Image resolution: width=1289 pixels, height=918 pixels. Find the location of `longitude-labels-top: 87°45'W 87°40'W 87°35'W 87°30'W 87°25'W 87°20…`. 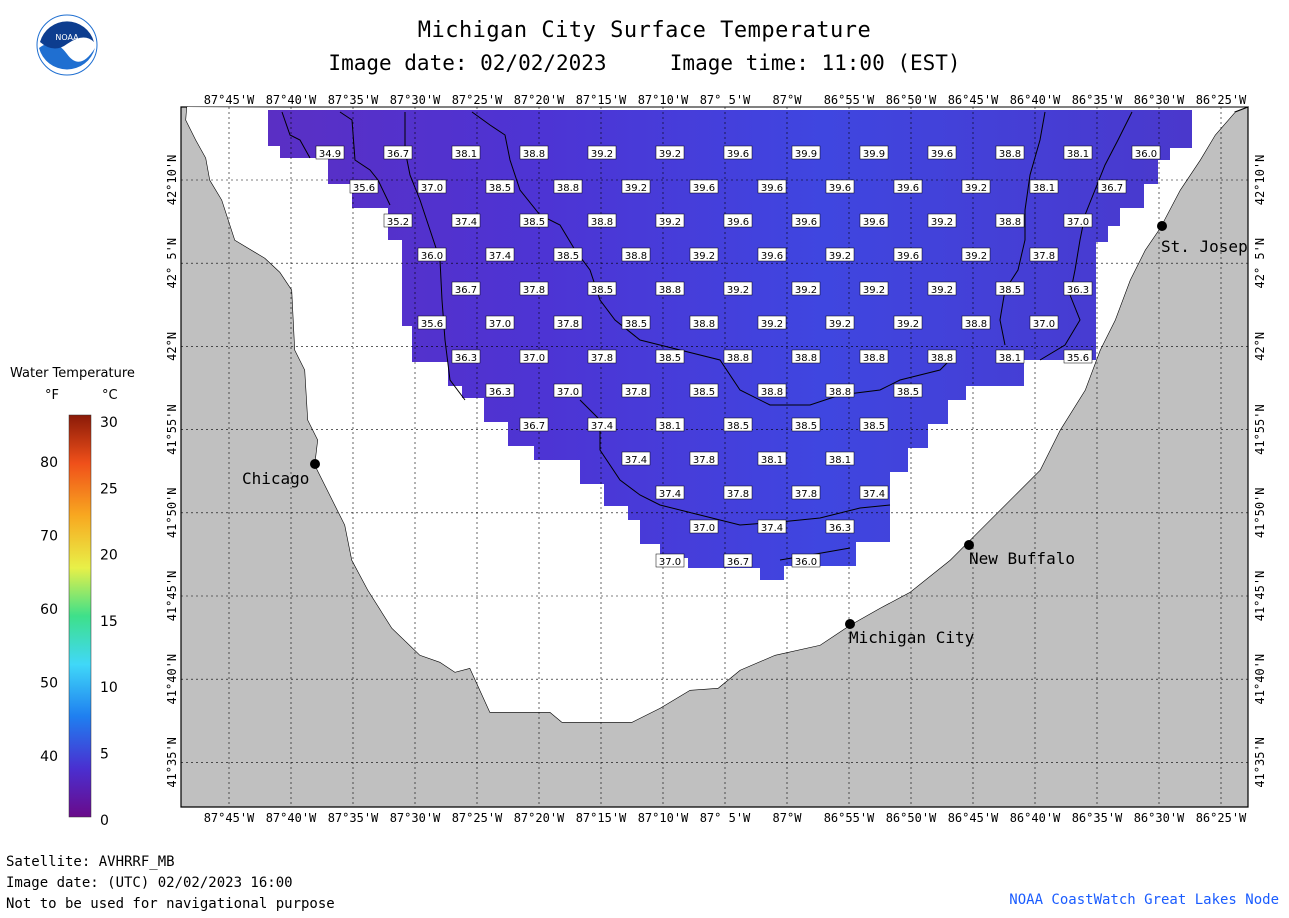

longitude-labels-top: 87°45'W 87°40'W 87°35'W 87°30'W 87°25'W 87°20… is located at coordinates (725, 100).